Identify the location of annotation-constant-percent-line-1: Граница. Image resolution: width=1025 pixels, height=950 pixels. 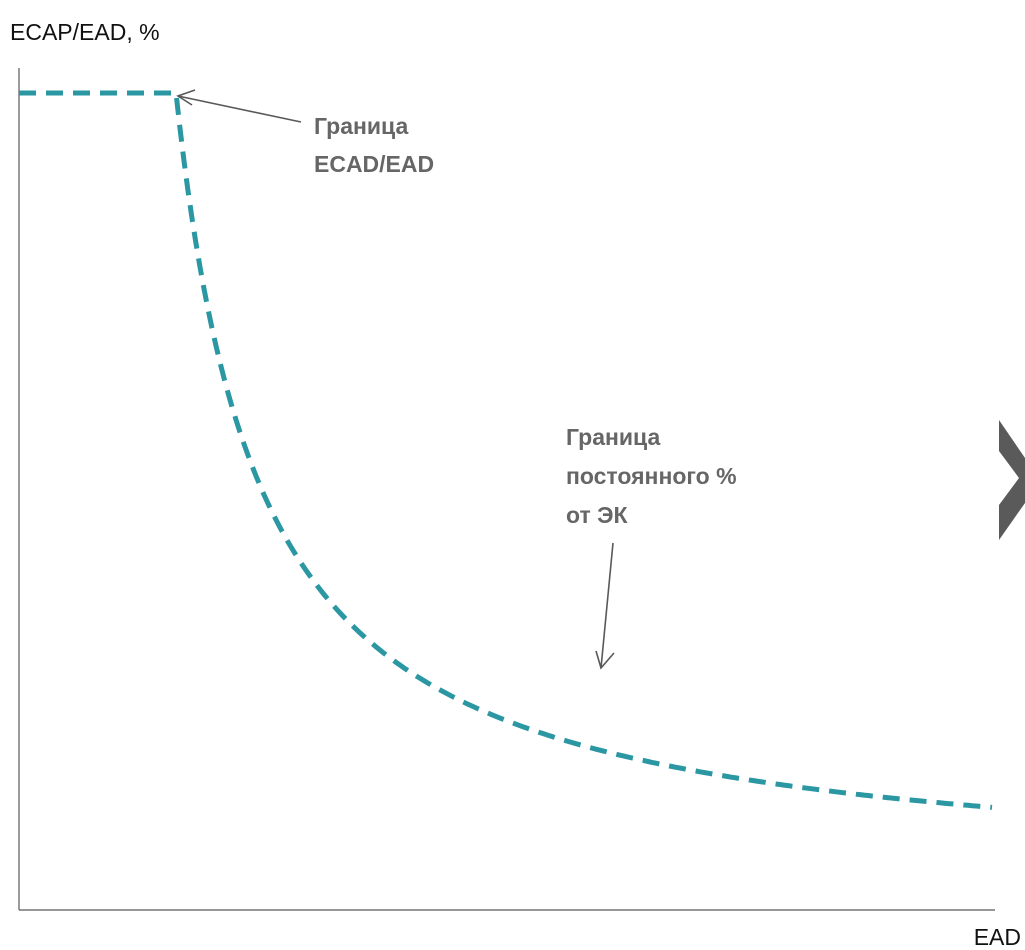
(613, 437).